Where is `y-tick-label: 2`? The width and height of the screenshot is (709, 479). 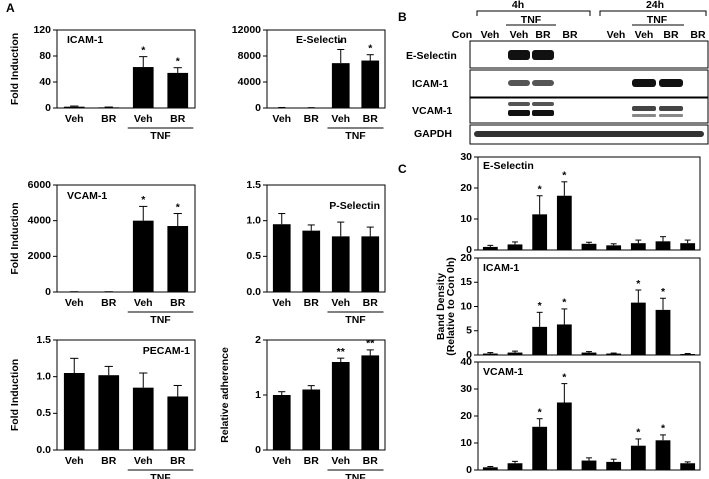
y-tick-label: 2 is located at coordinates (258, 340).